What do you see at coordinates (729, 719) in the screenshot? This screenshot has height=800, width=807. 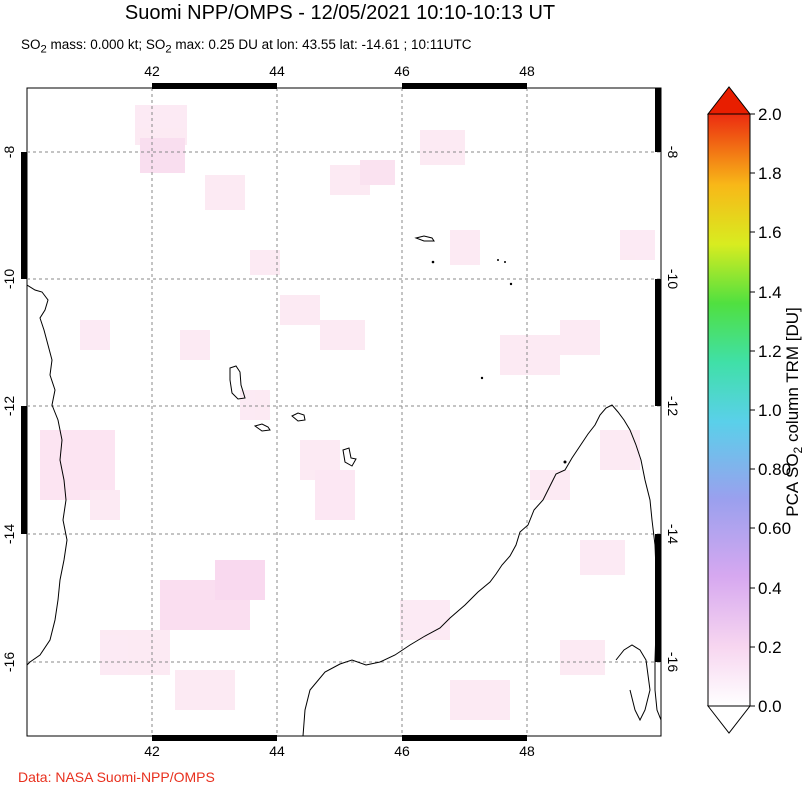 I see `colorbar-bottom-arrow` at bounding box center [729, 719].